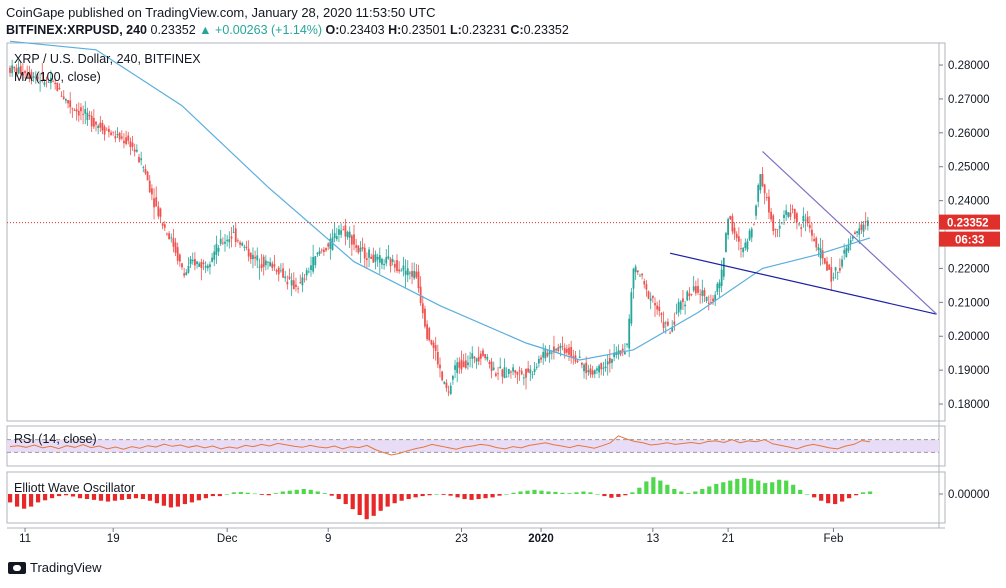  Describe the element at coordinates (440, 445) in the screenshot. I see `rsi-line` at that location.